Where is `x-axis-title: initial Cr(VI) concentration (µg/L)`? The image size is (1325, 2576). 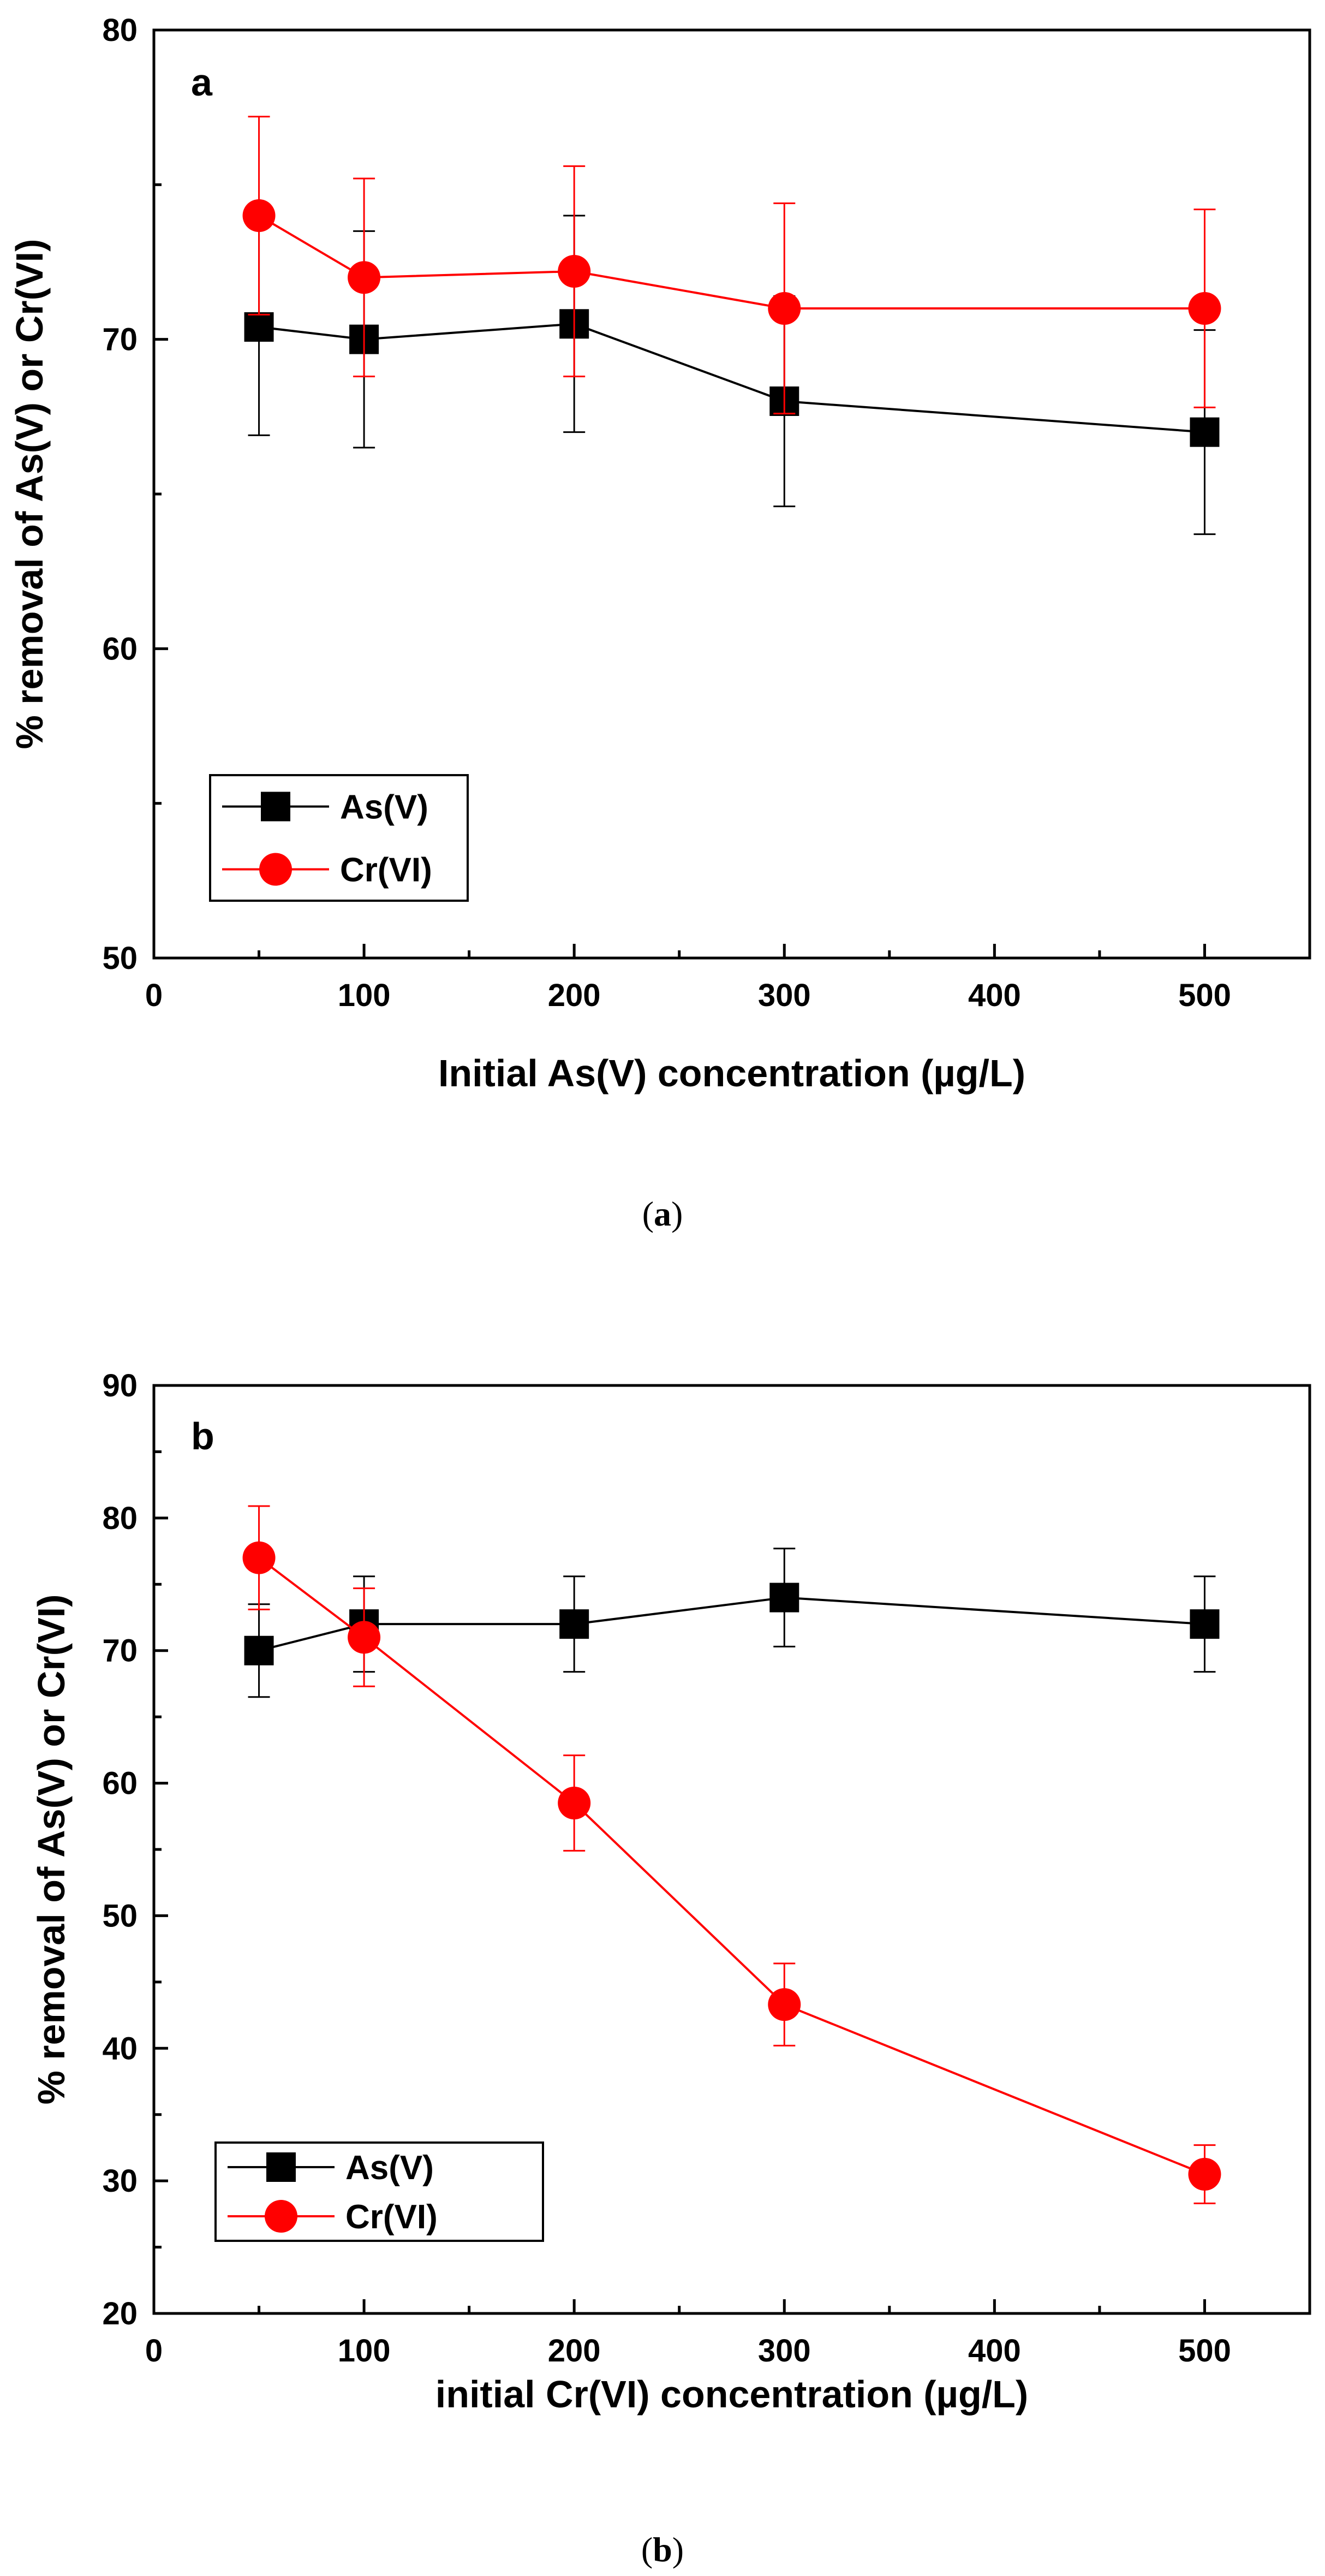
x-axis-title: initial Cr(VI) concentration (µg/L) is located at coordinates (732, 2394).